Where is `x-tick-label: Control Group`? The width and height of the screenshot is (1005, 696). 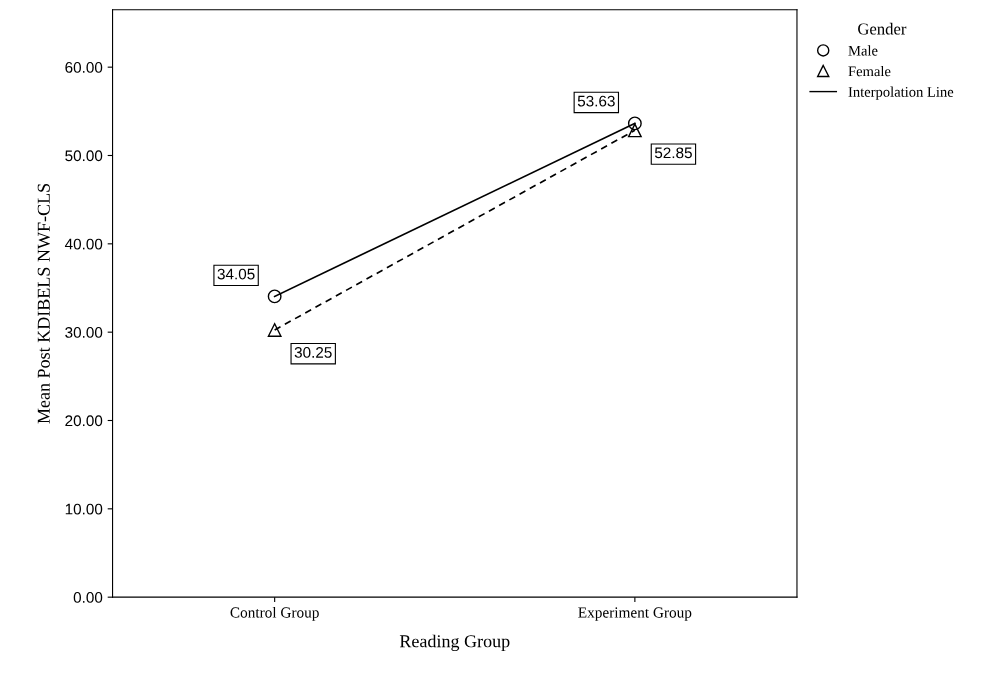
x-tick-label: Control Group is located at coordinates (274, 613).